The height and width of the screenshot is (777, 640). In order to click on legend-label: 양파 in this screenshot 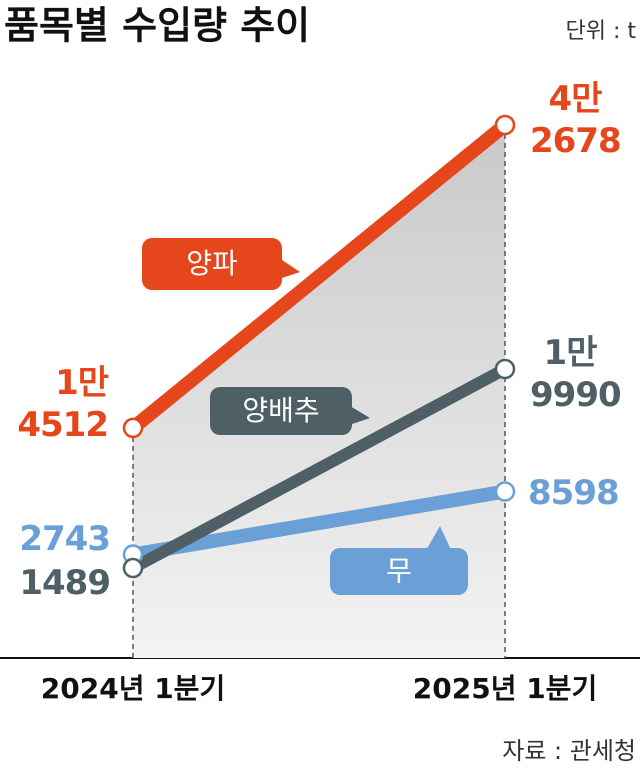, I will do `click(212, 263)`.